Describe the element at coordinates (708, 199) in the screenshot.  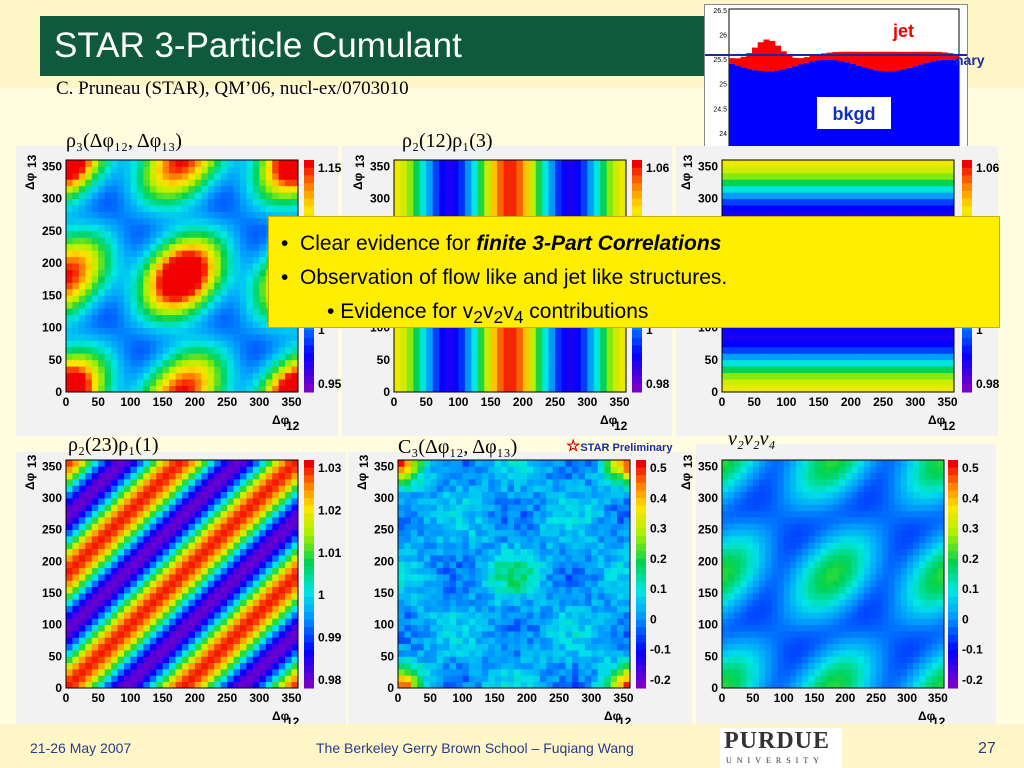
I see `y-tick: 300` at that location.